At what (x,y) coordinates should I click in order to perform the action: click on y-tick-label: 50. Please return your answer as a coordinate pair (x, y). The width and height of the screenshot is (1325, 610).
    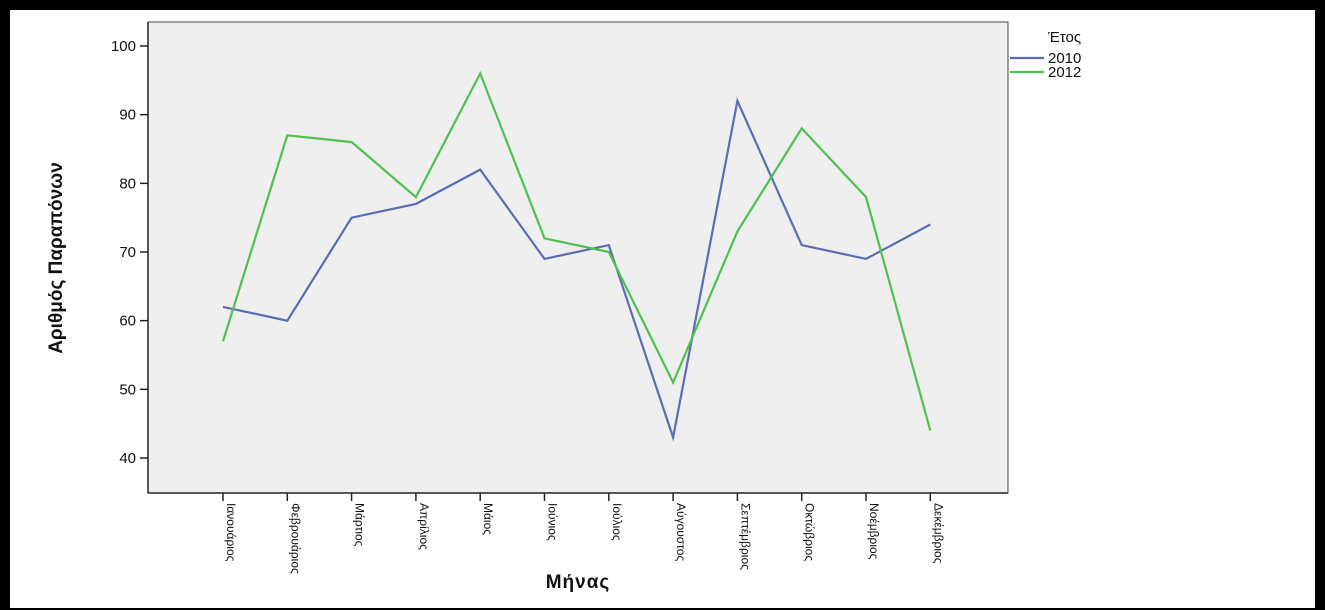
    Looking at the image, I should click on (127, 389).